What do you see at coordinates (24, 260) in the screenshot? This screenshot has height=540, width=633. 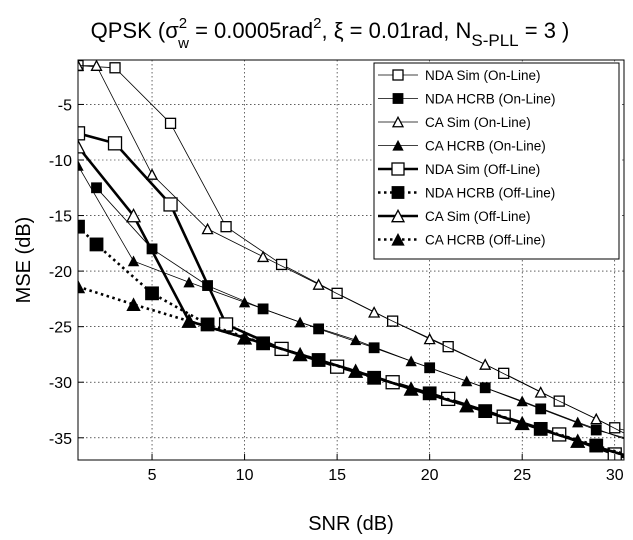 I see `y-axis-label: MSE (dB)` at bounding box center [24, 260].